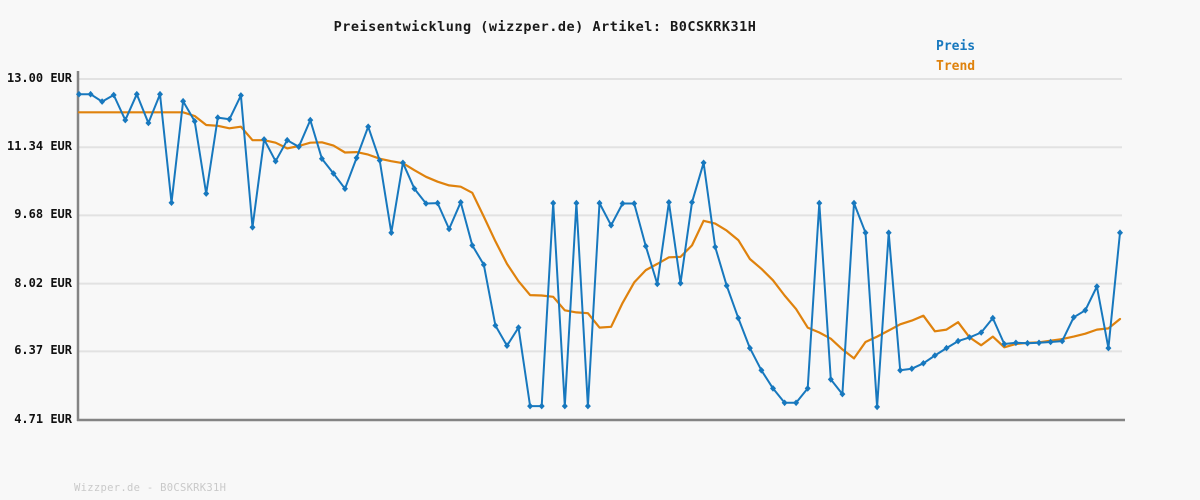  What do you see at coordinates (43, 418) in the screenshot?
I see `y-axis-label: 4.71 EUR` at bounding box center [43, 418].